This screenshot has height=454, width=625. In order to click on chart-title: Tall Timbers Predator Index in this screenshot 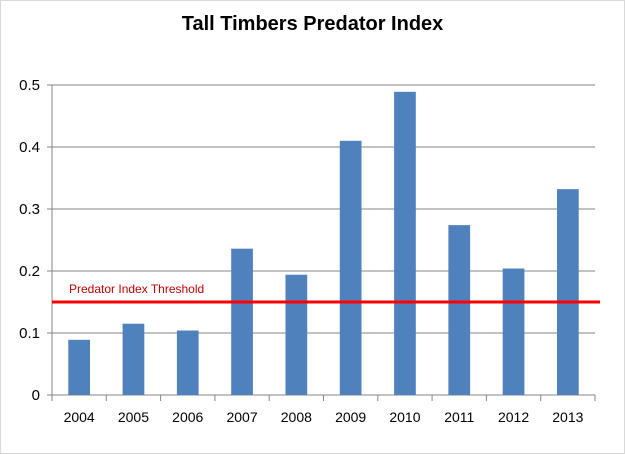, I will do `click(312, 24)`.